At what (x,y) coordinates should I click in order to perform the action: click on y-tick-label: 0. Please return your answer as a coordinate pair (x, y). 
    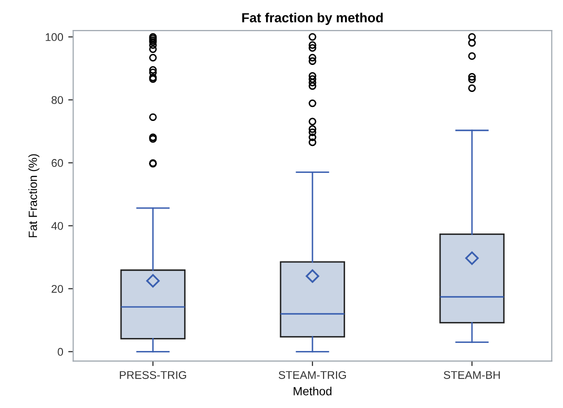
    Looking at the image, I should click on (61, 352).